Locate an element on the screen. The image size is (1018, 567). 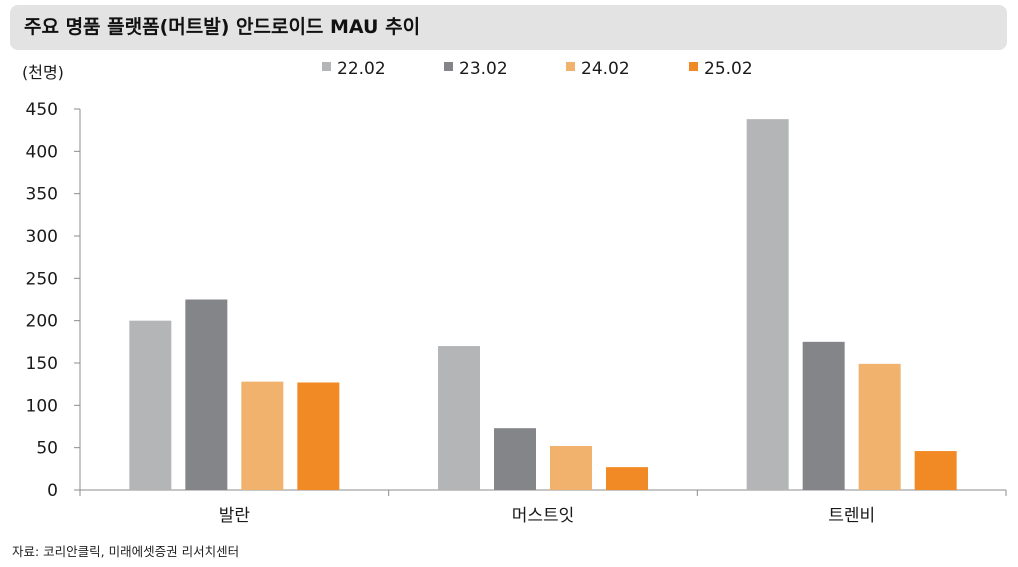
x-category-label-발란: 발란 is located at coordinates (235, 516).